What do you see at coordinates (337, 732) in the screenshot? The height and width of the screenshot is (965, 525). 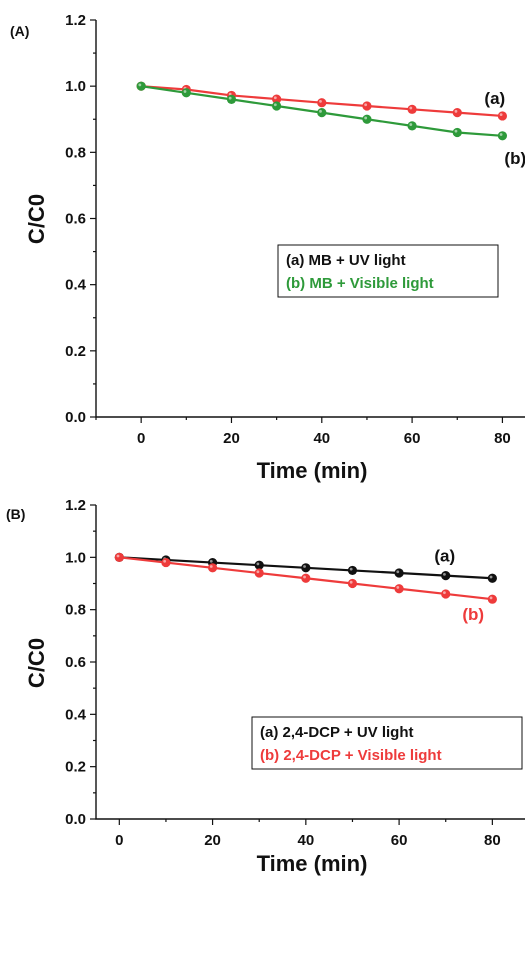 I see `legend-entry: (a) 2,4-DCP + UV light` at bounding box center [337, 732].